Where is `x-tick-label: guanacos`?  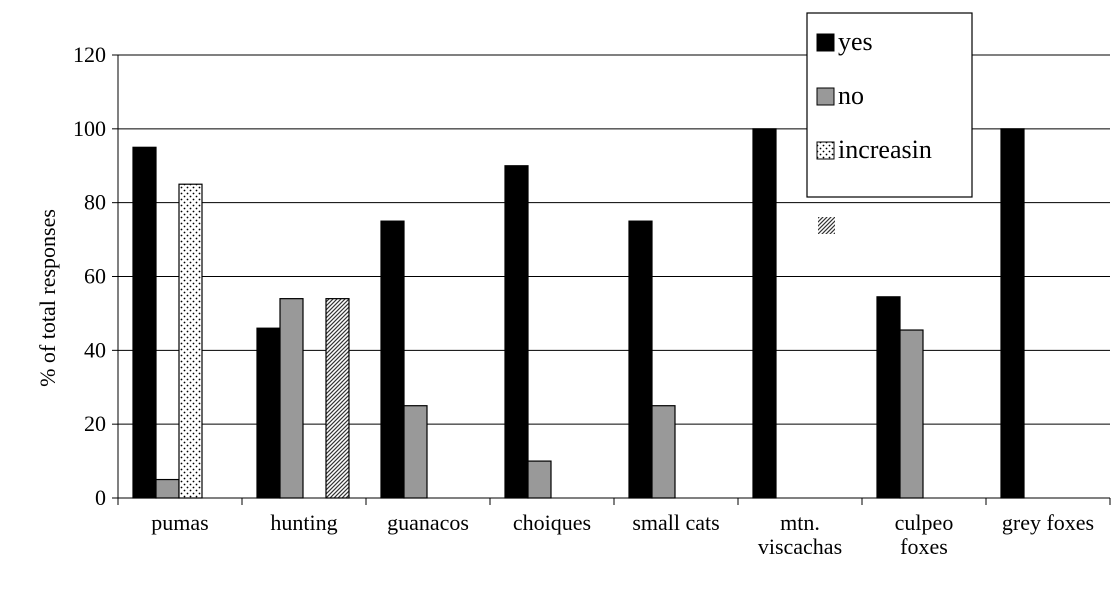 x-tick-label: guanacos is located at coordinates (428, 522).